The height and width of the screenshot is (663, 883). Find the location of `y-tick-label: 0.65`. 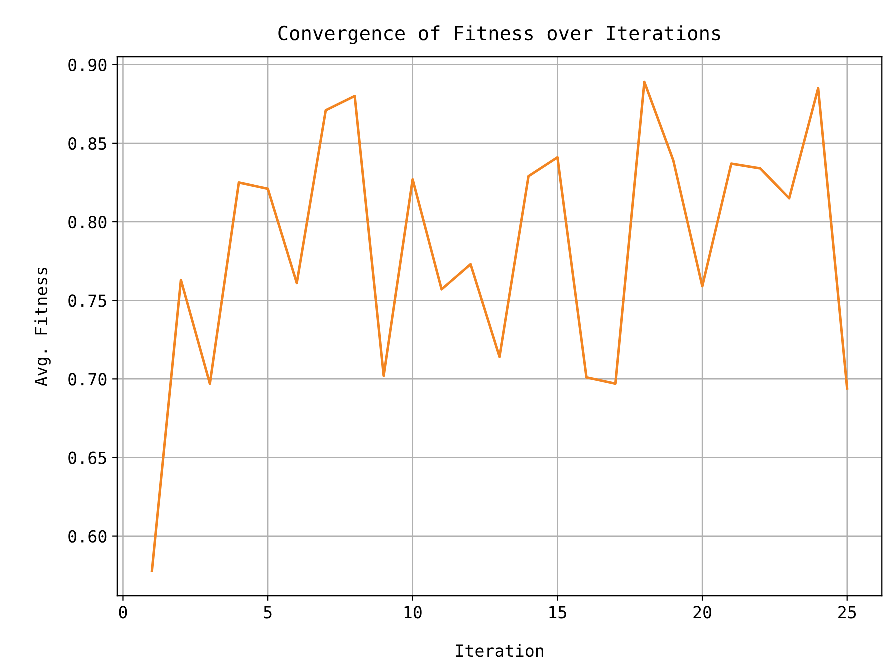

y-tick-label: 0.65 is located at coordinates (87, 458).